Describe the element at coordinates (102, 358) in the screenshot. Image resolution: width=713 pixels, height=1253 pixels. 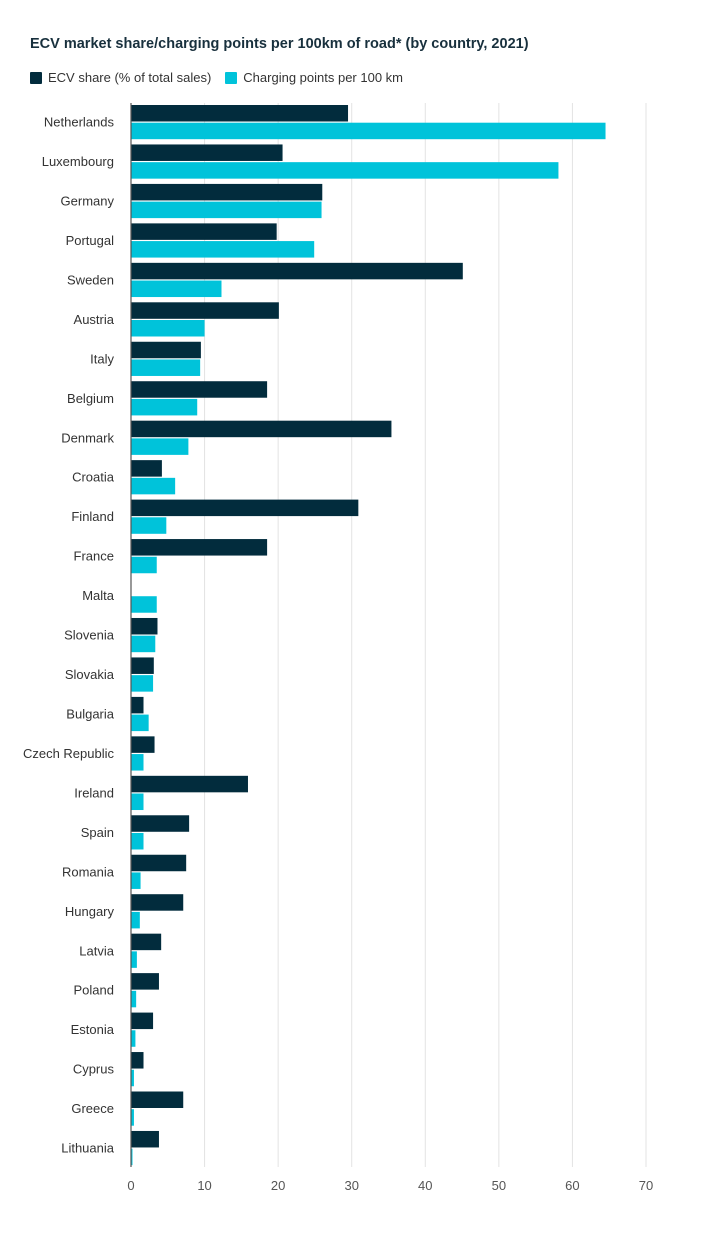
I see `category-label: Italy` at that location.